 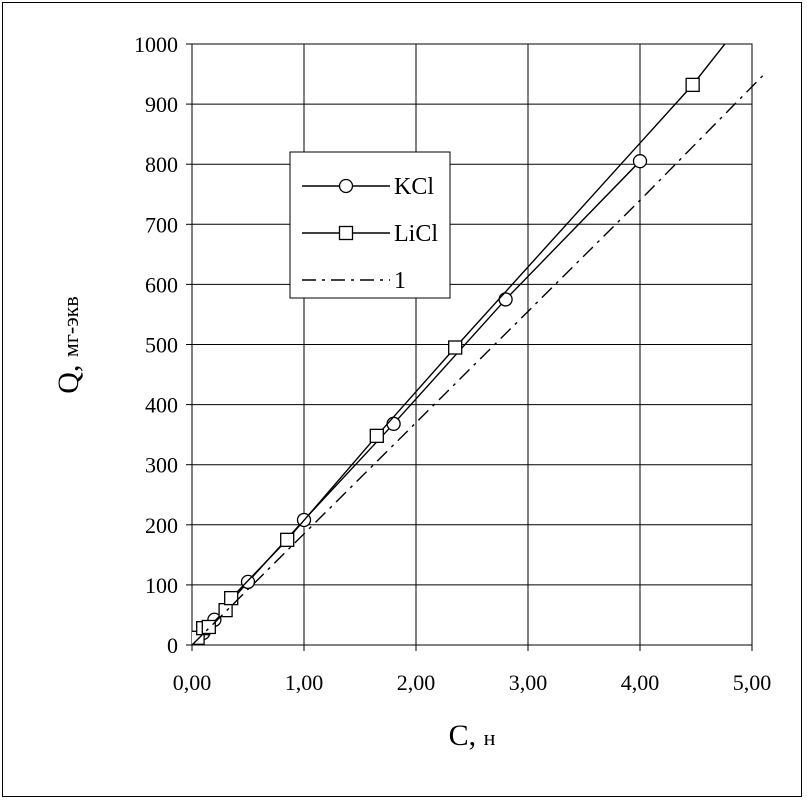 I want to click on y-tick-label: 700, so click(x=161, y=224).